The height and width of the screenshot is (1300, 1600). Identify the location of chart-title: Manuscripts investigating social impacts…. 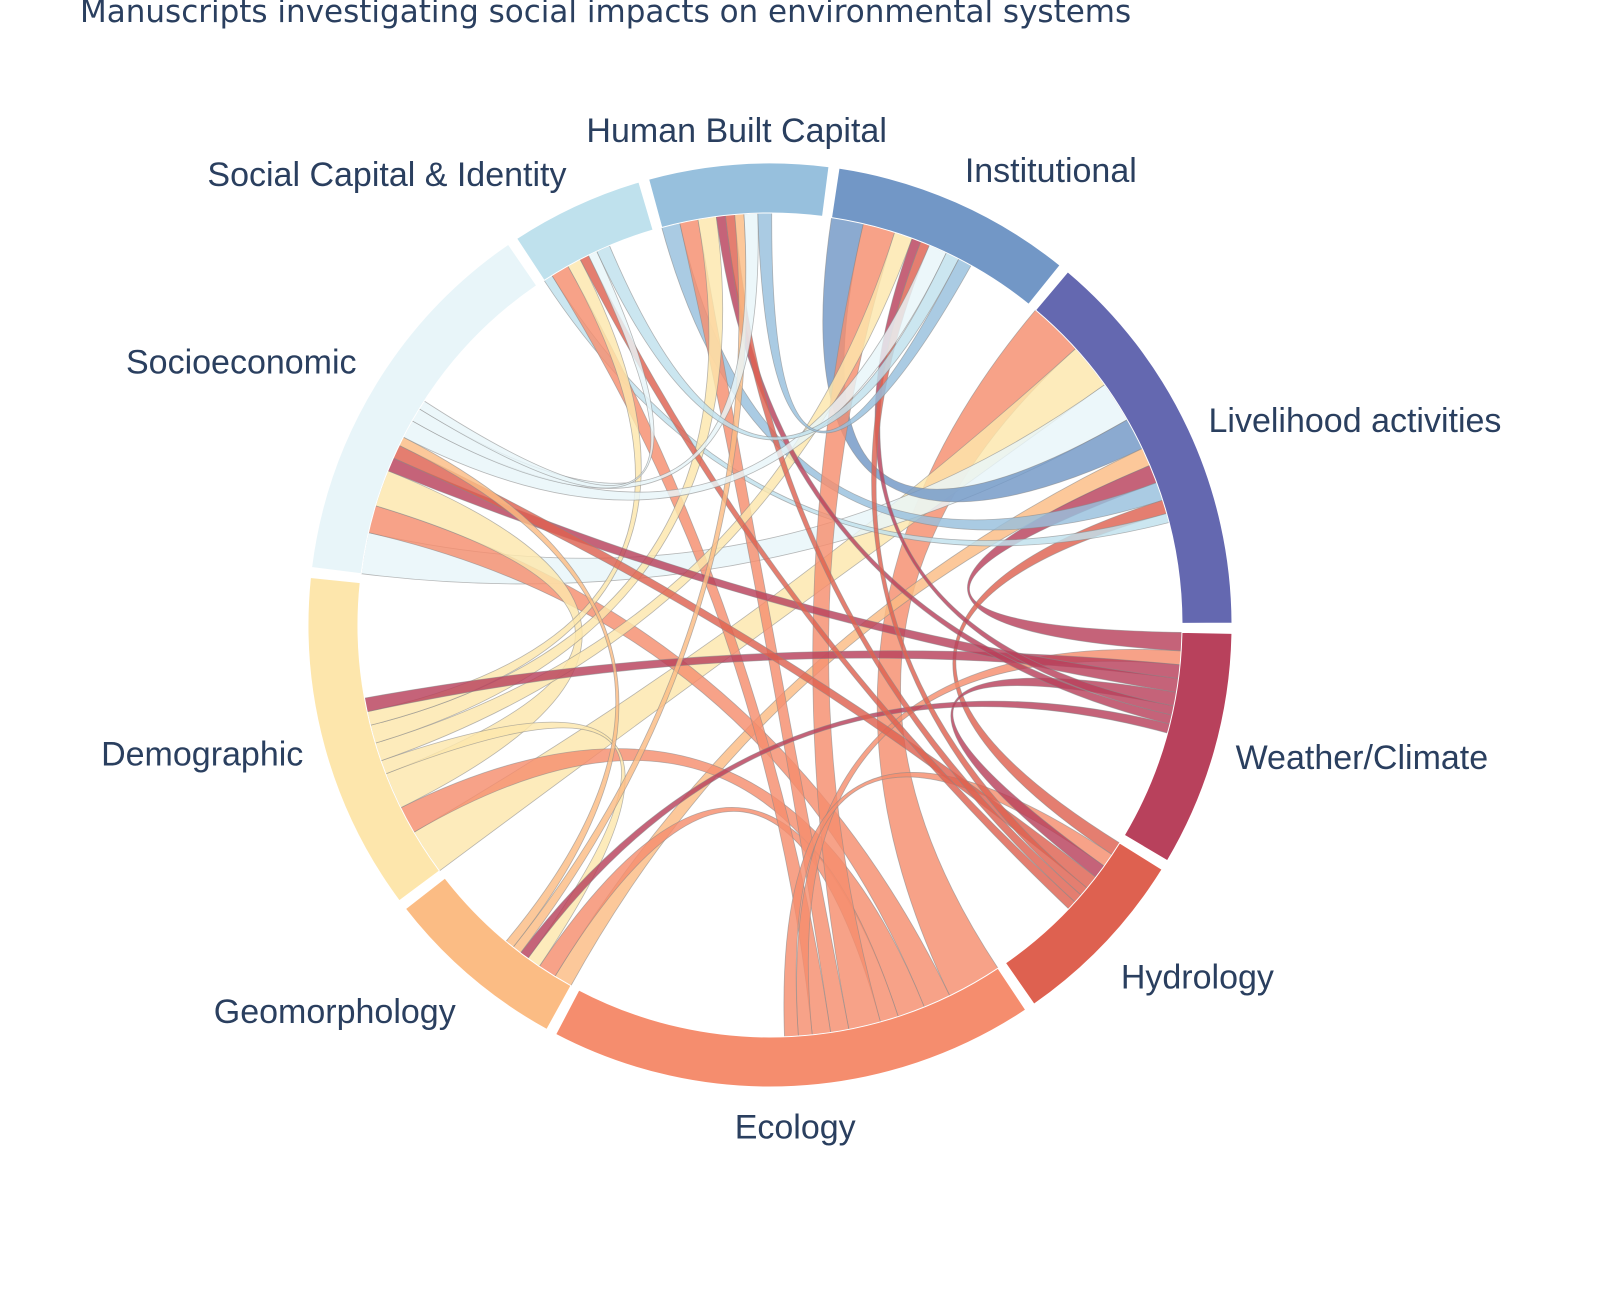
(606, 15).